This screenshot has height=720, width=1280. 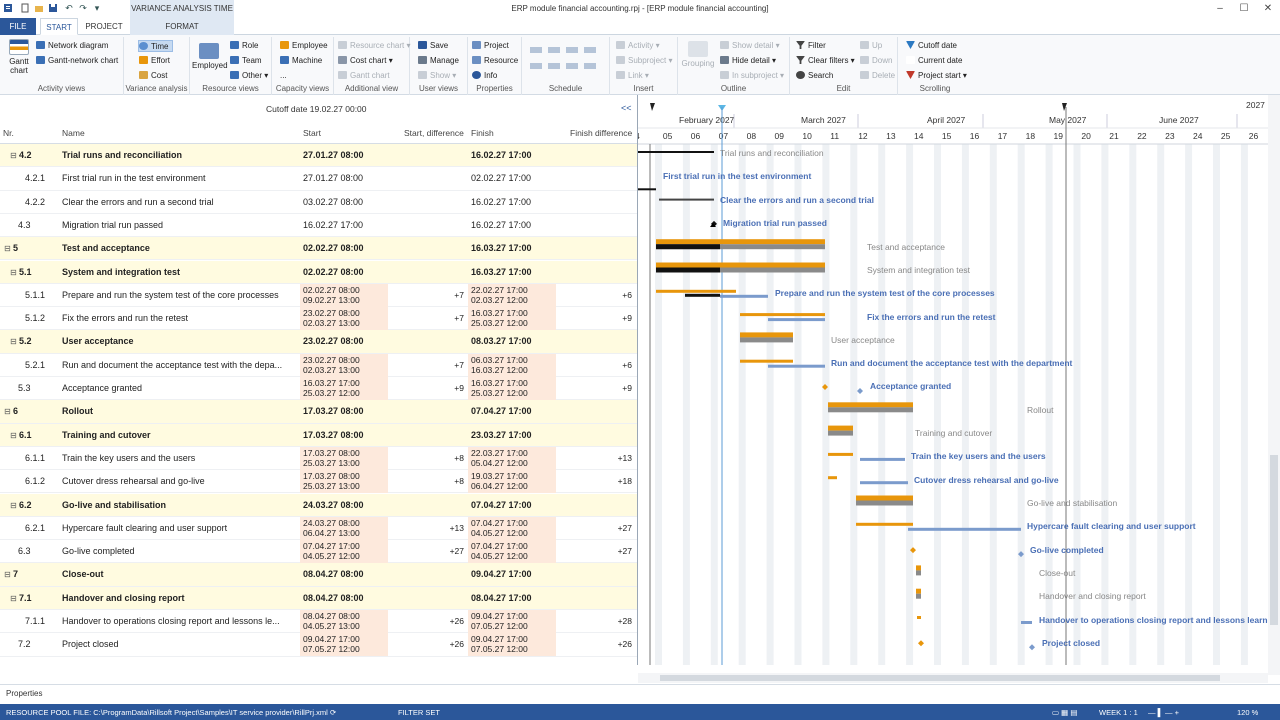 I want to click on team-button: Team, so click(x=246, y=61).